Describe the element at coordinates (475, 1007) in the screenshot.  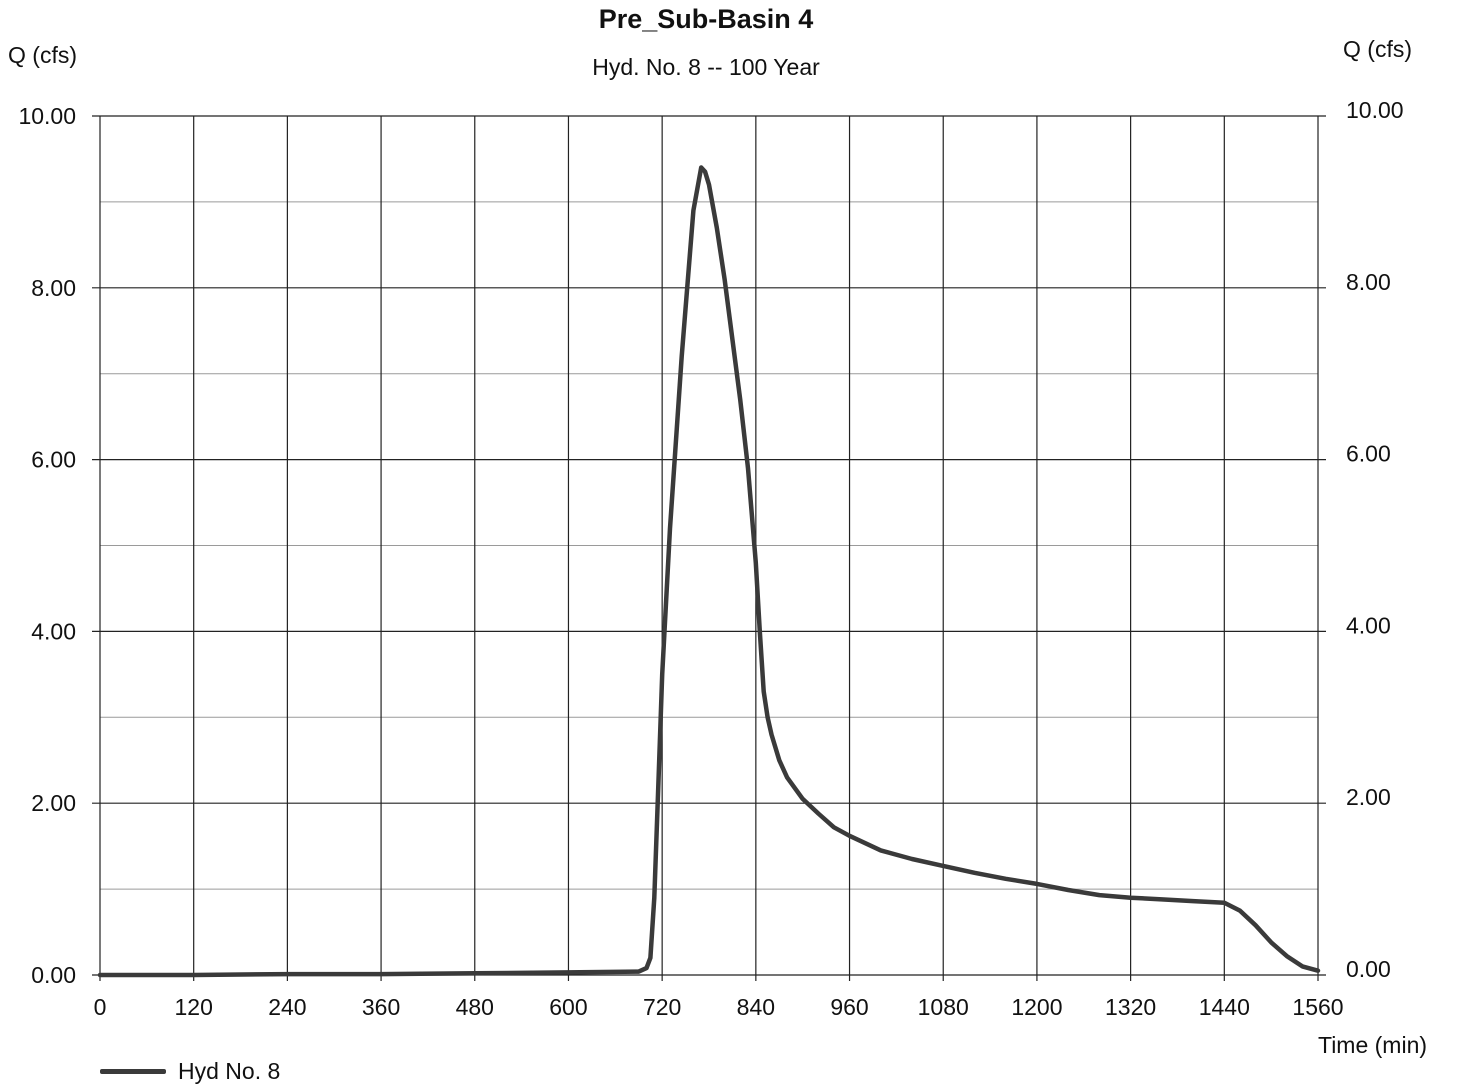
I see `x-tick-label: 480` at that location.